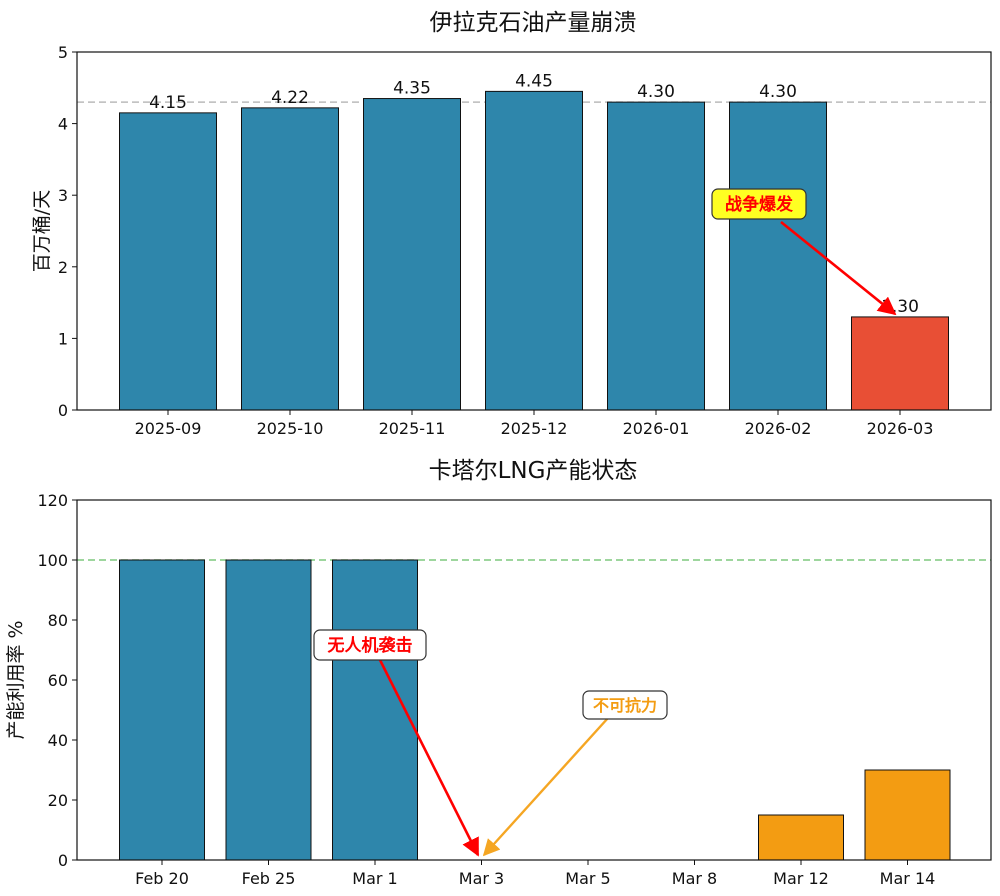 Image resolution: width=1000 pixels, height=896 pixels. I want to click on chart1-ytick-label: 0, so click(63, 410).